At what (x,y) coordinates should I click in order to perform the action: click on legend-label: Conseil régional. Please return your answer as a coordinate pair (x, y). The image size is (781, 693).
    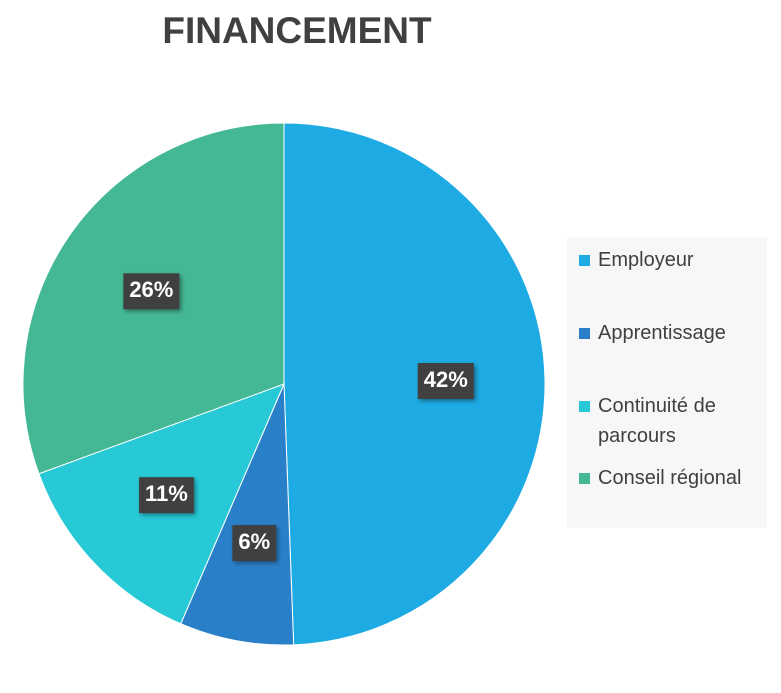
    Looking at the image, I should click on (670, 478).